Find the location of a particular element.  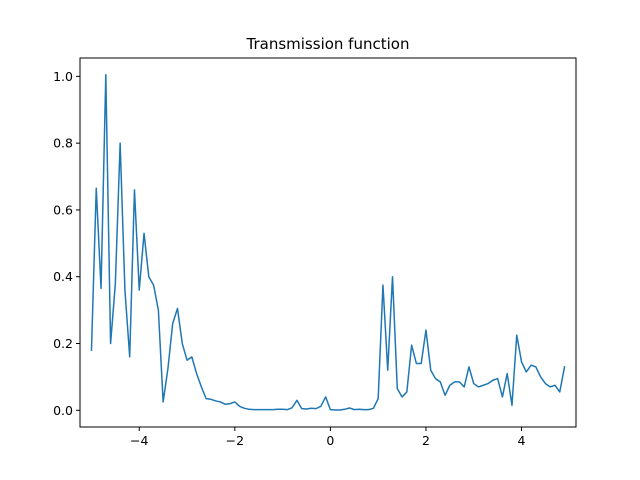

x-axis: −4 −2 0 2 4 is located at coordinates (328, 437).